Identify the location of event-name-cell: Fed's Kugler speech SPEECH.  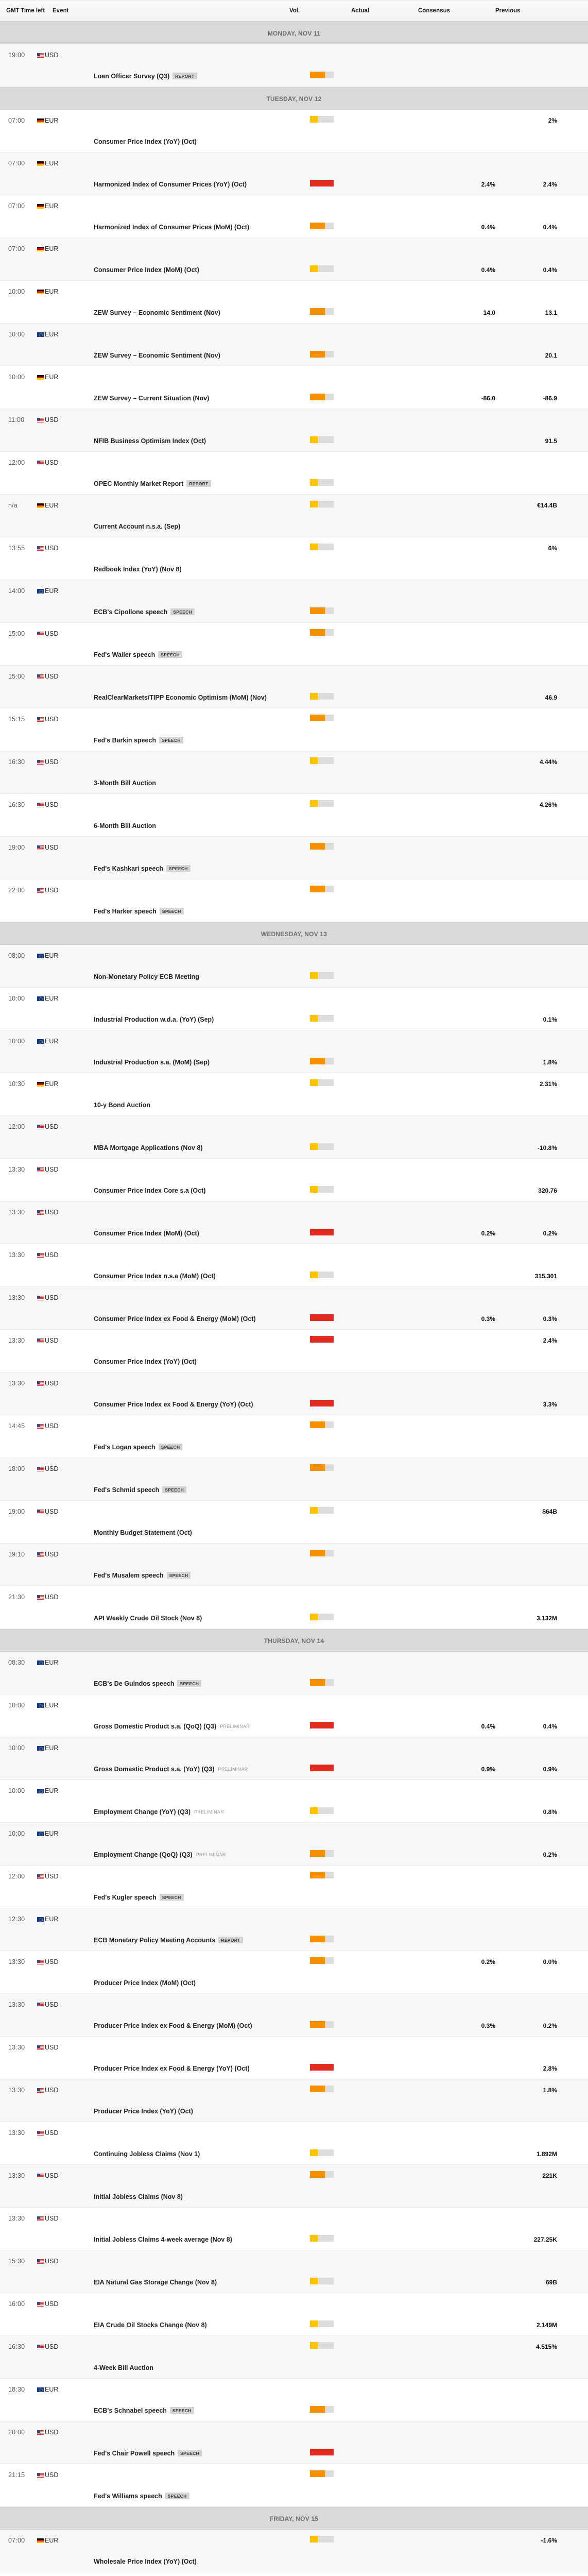
(189, 1897).